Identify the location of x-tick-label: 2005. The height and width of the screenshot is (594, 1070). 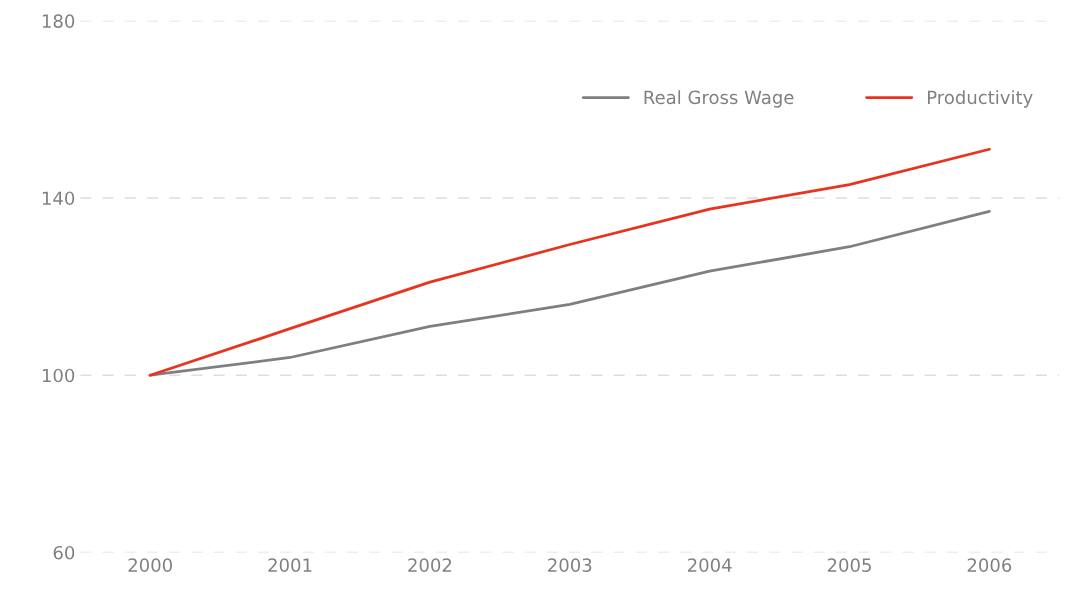
(849, 565).